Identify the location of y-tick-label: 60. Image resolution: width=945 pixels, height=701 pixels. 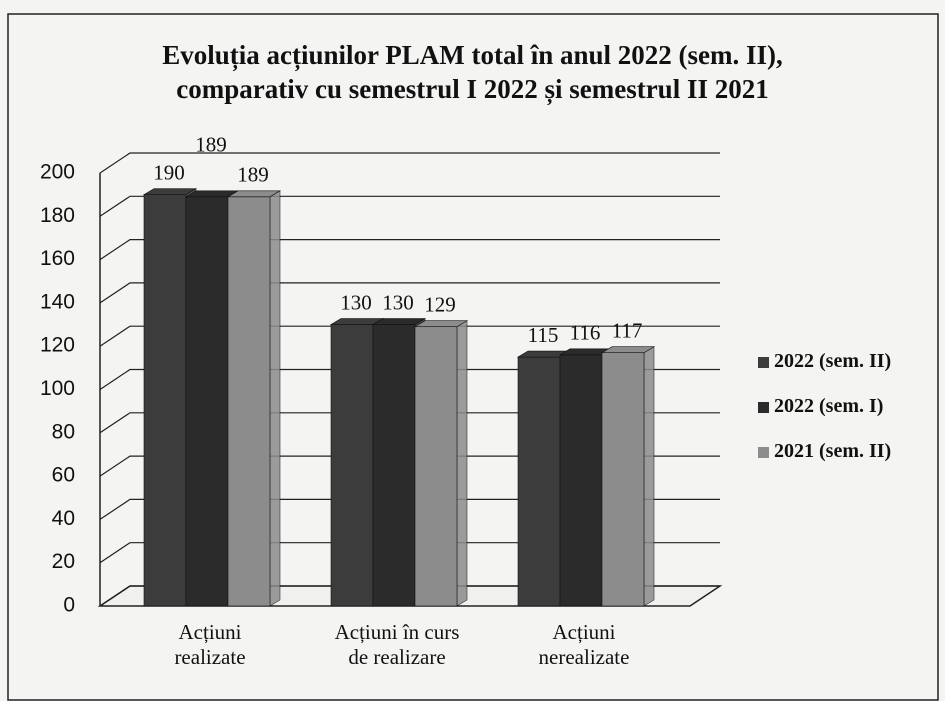
(63, 475).